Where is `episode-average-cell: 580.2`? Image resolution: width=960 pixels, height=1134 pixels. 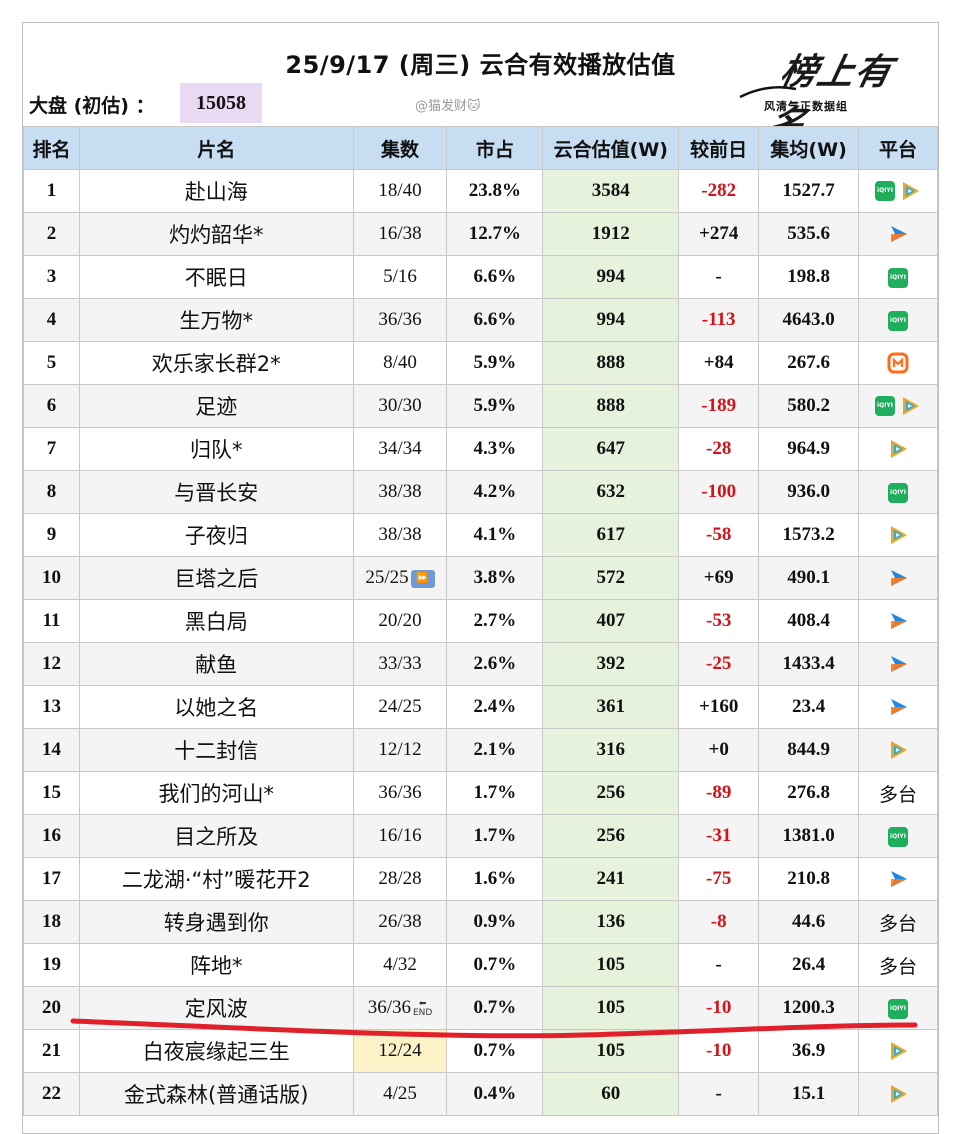 episode-average-cell: 580.2 is located at coordinates (809, 406).